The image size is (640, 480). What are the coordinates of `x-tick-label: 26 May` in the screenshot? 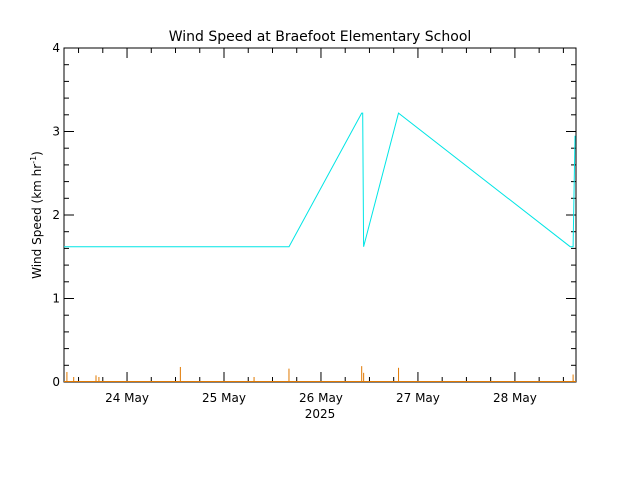 It's located at (321, 398).